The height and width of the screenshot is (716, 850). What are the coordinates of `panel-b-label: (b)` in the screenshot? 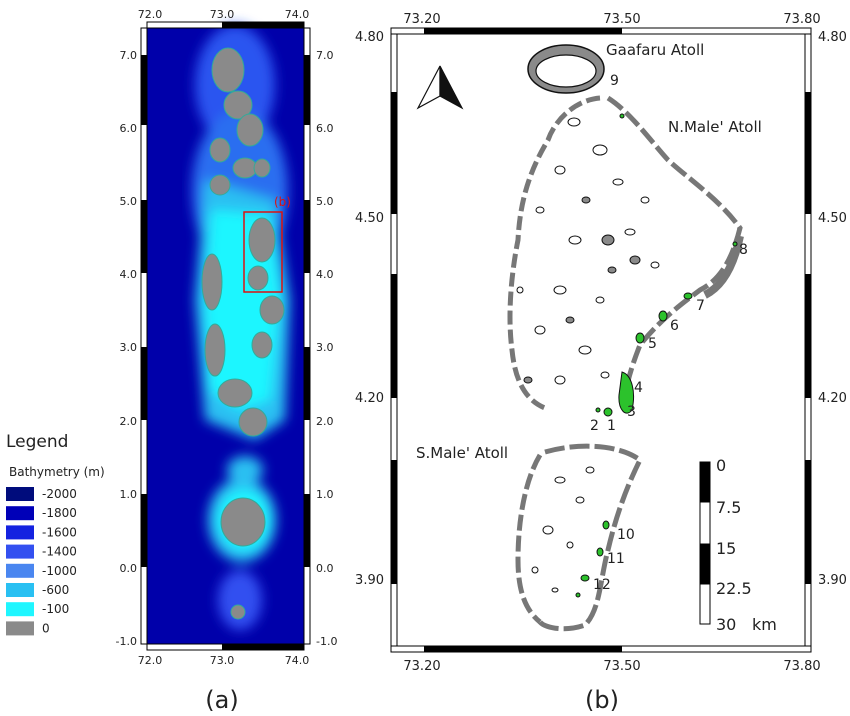 It's located at (602, 700).